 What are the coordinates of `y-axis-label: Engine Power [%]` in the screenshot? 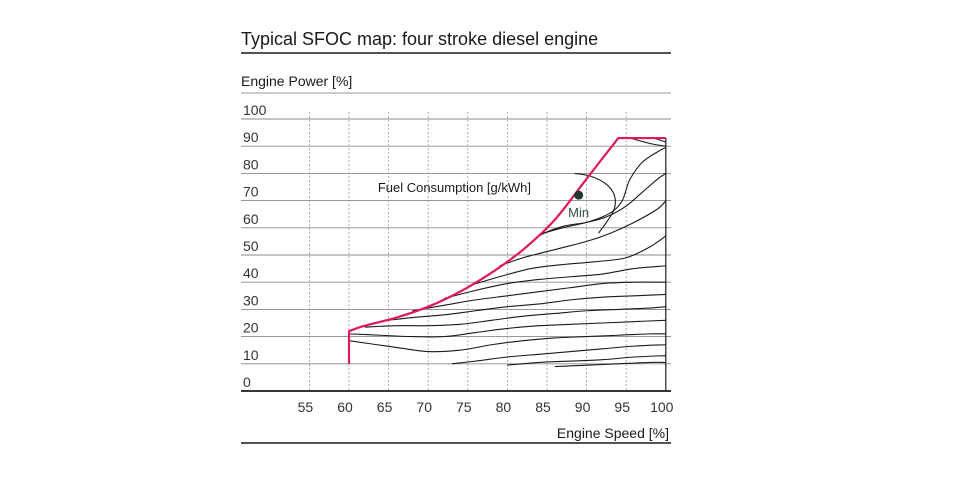 It's located at (296, 81).